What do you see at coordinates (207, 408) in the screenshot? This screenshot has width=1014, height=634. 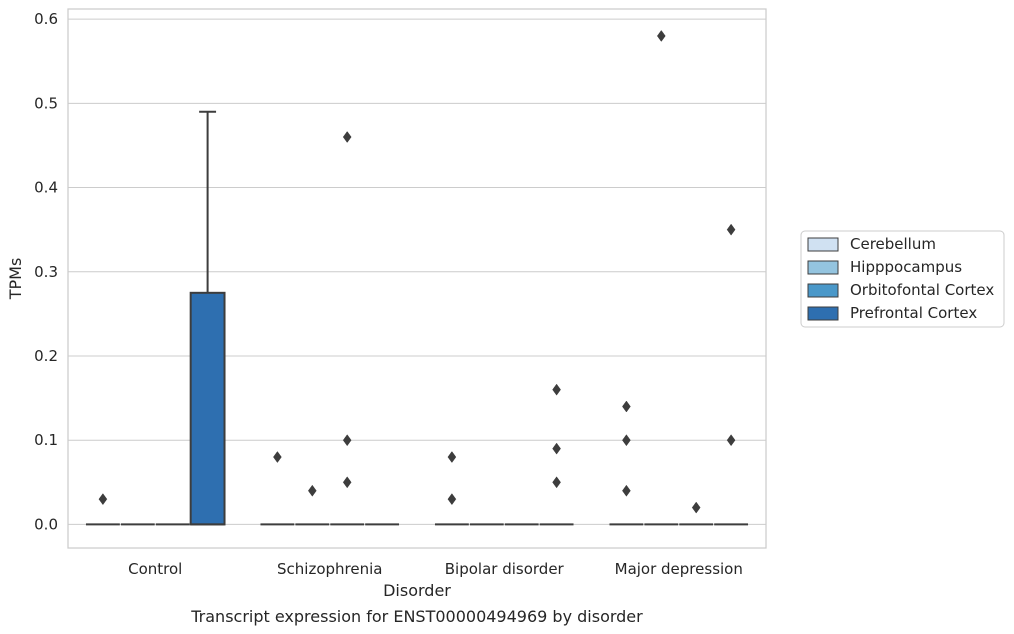 I see `box-body` at bounding box center [207, 408].